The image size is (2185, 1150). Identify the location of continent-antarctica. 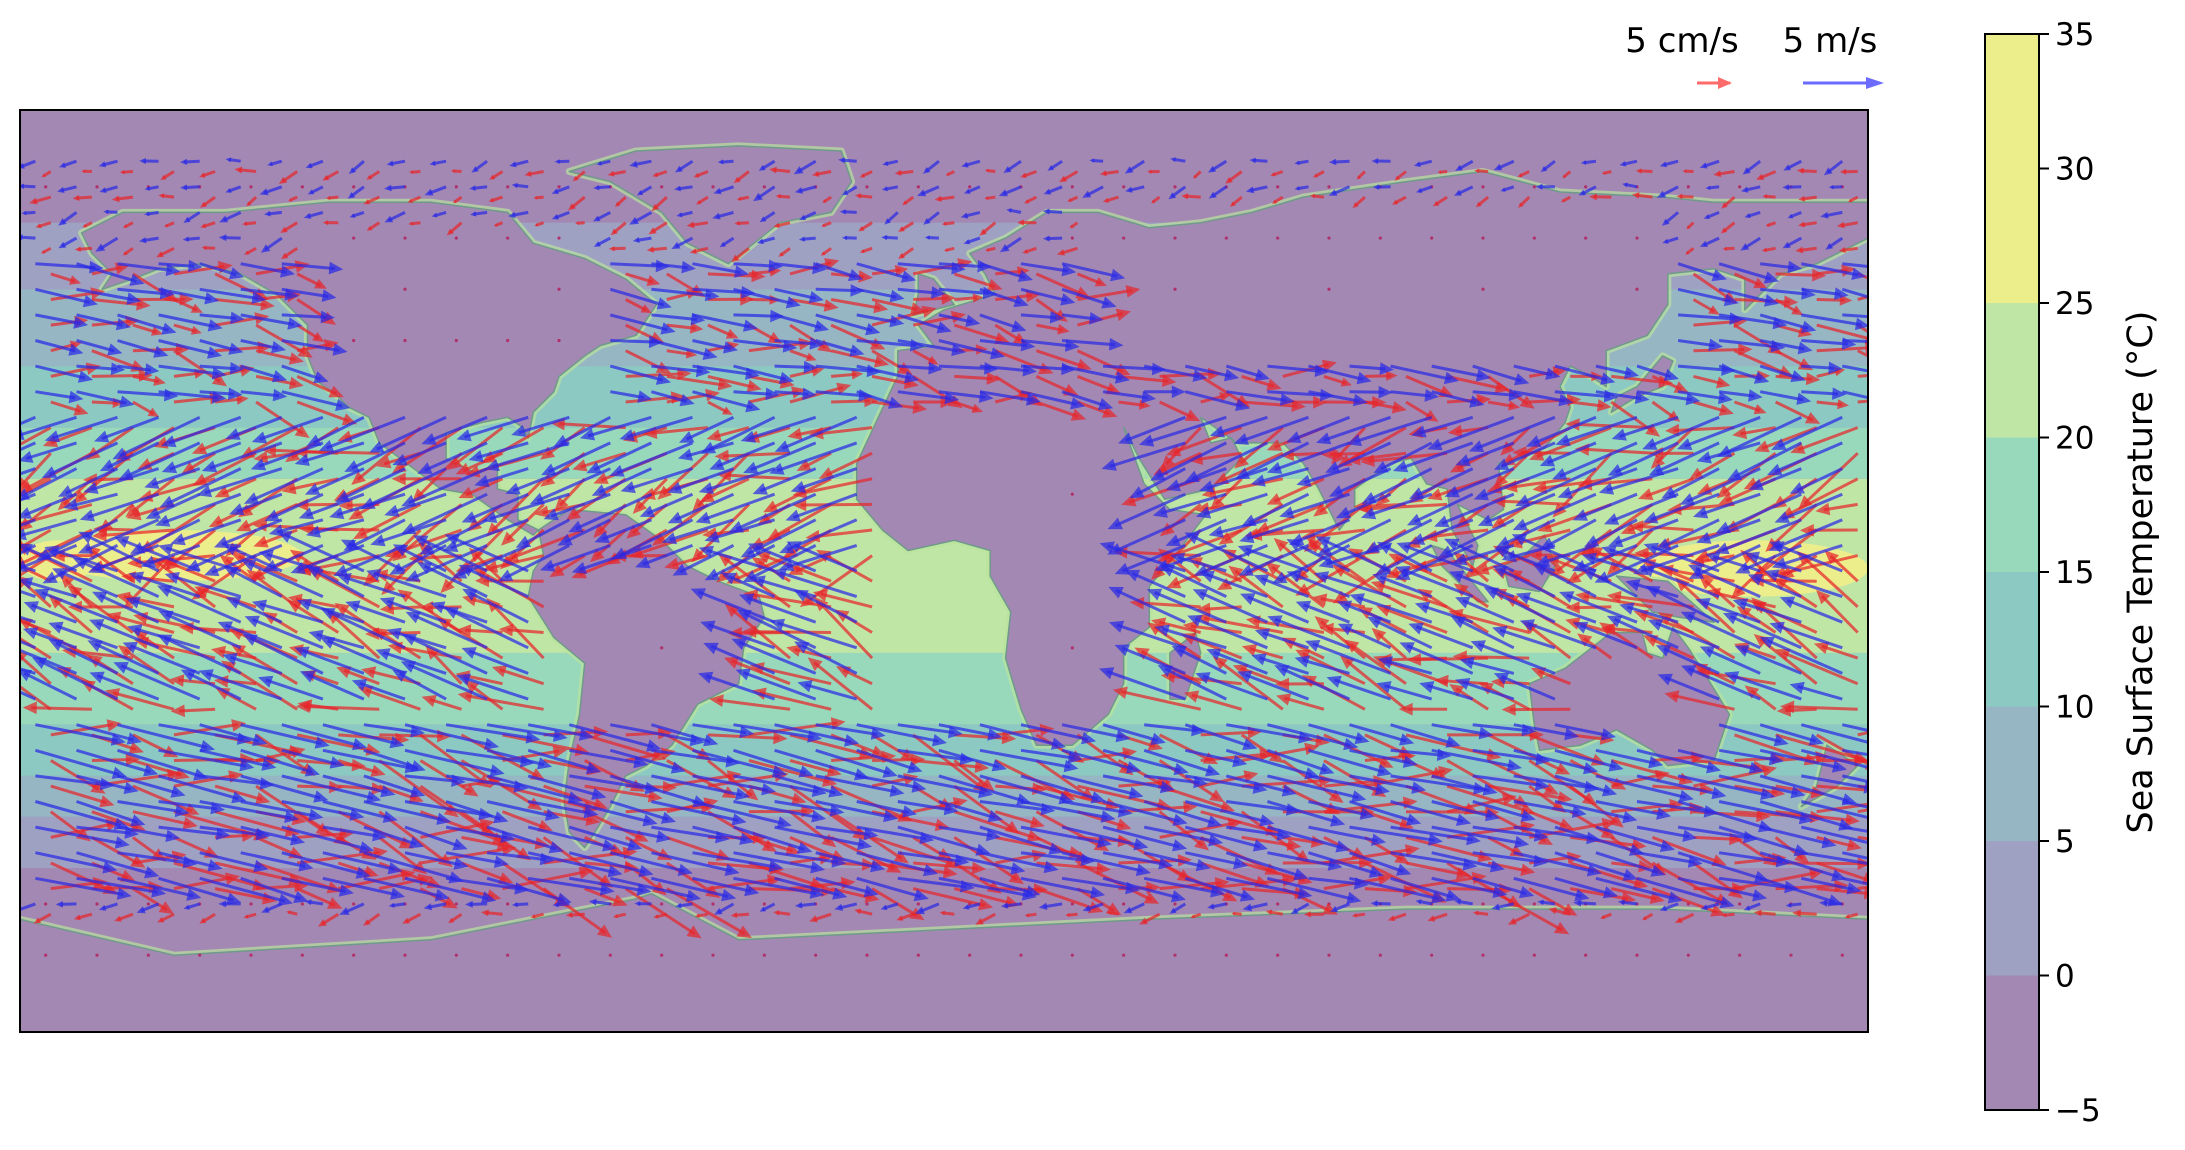
(944, 962).